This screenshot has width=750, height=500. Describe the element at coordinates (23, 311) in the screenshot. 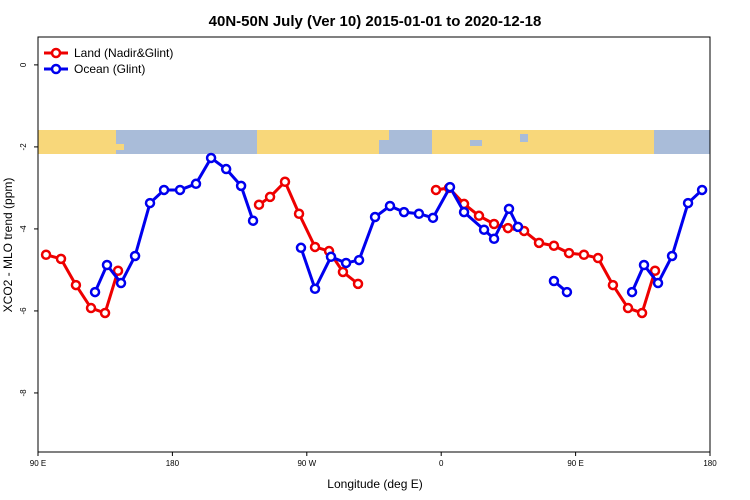

I see `y-tick-label: -6` at that location.